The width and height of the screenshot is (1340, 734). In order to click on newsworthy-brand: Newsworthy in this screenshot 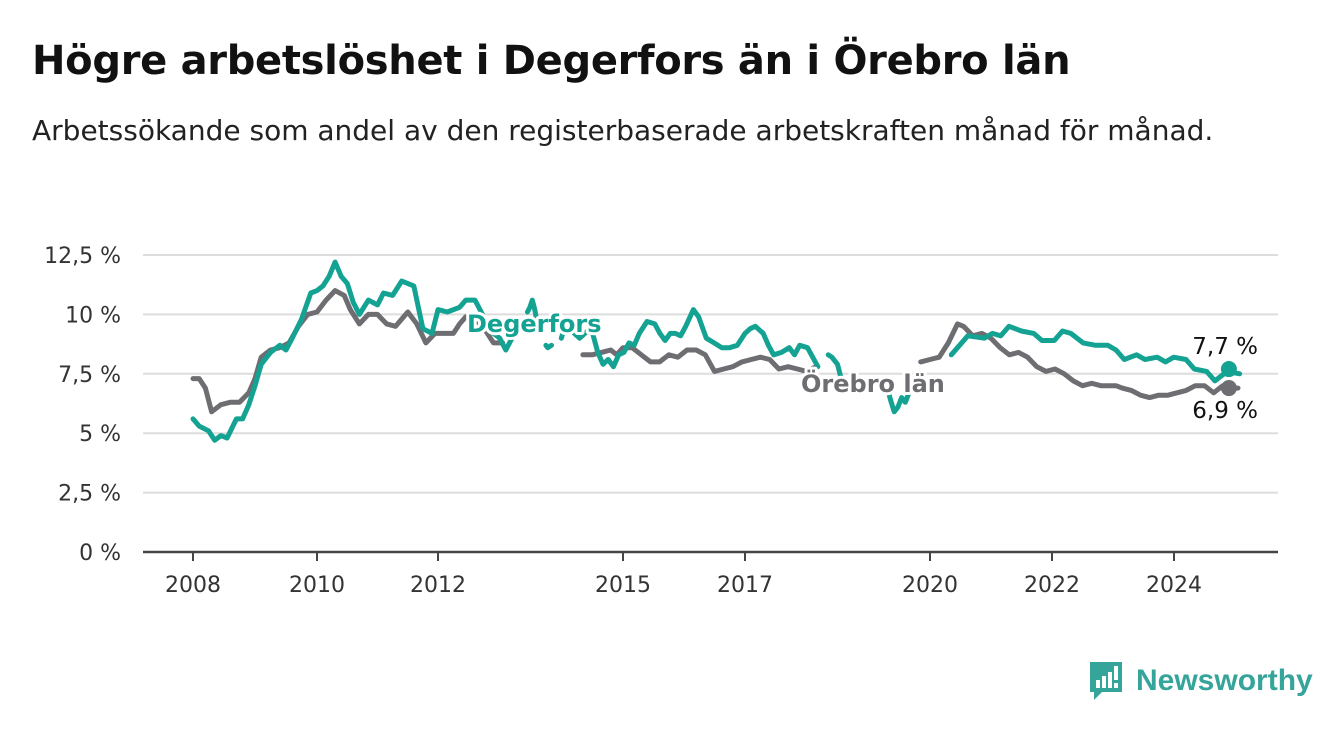, I will do `click(1200, 681)`.